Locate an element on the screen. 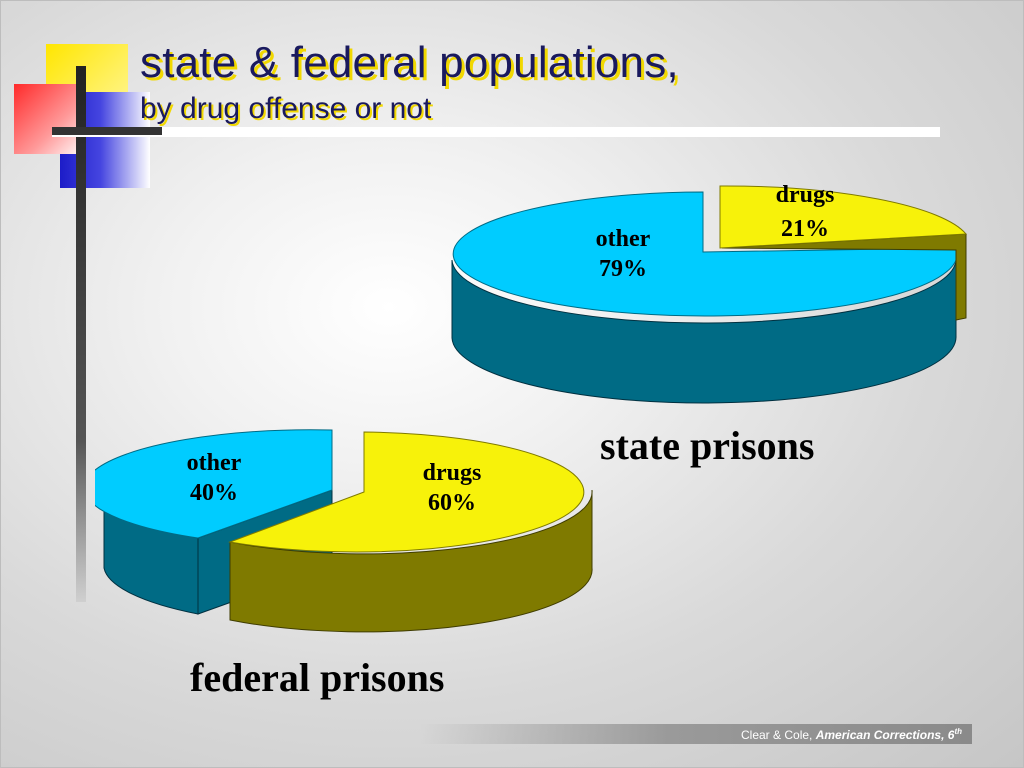 The image size is (1024, 768). state-other-slice-side is located at coordinates (704, 330).